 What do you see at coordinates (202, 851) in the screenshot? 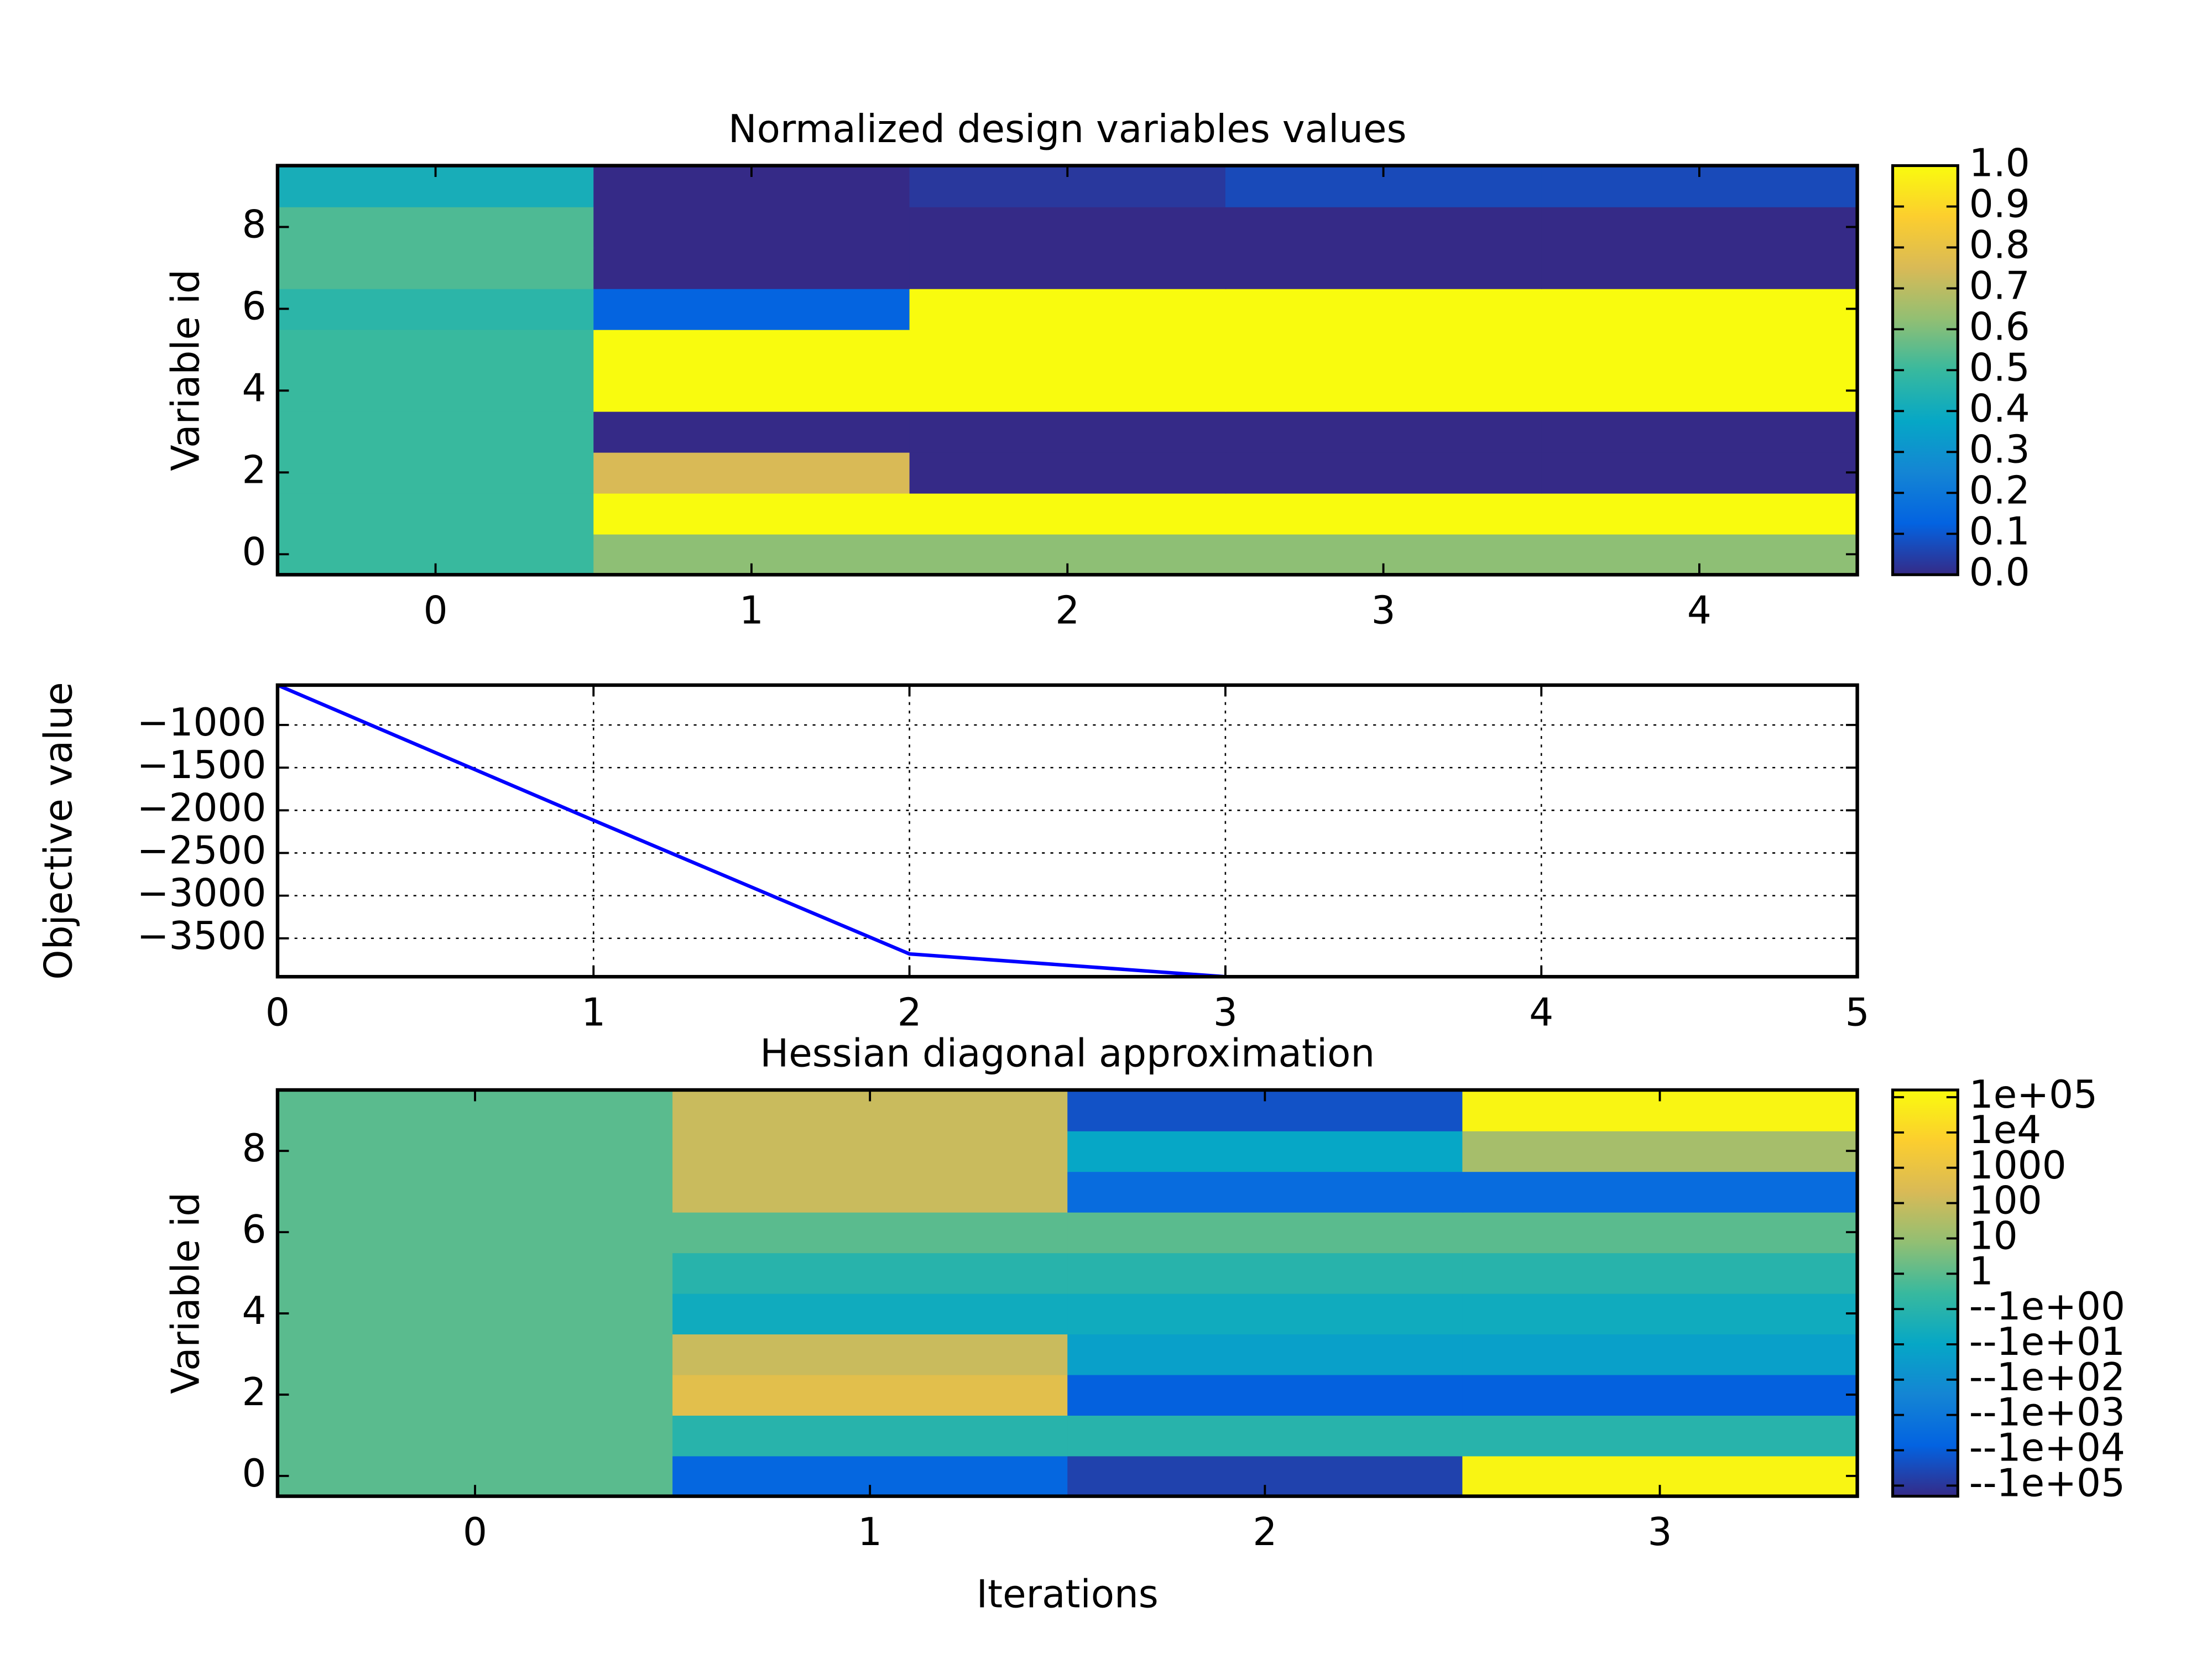
I see `y-tick-label: −2500` at bounding box center [202, 851].